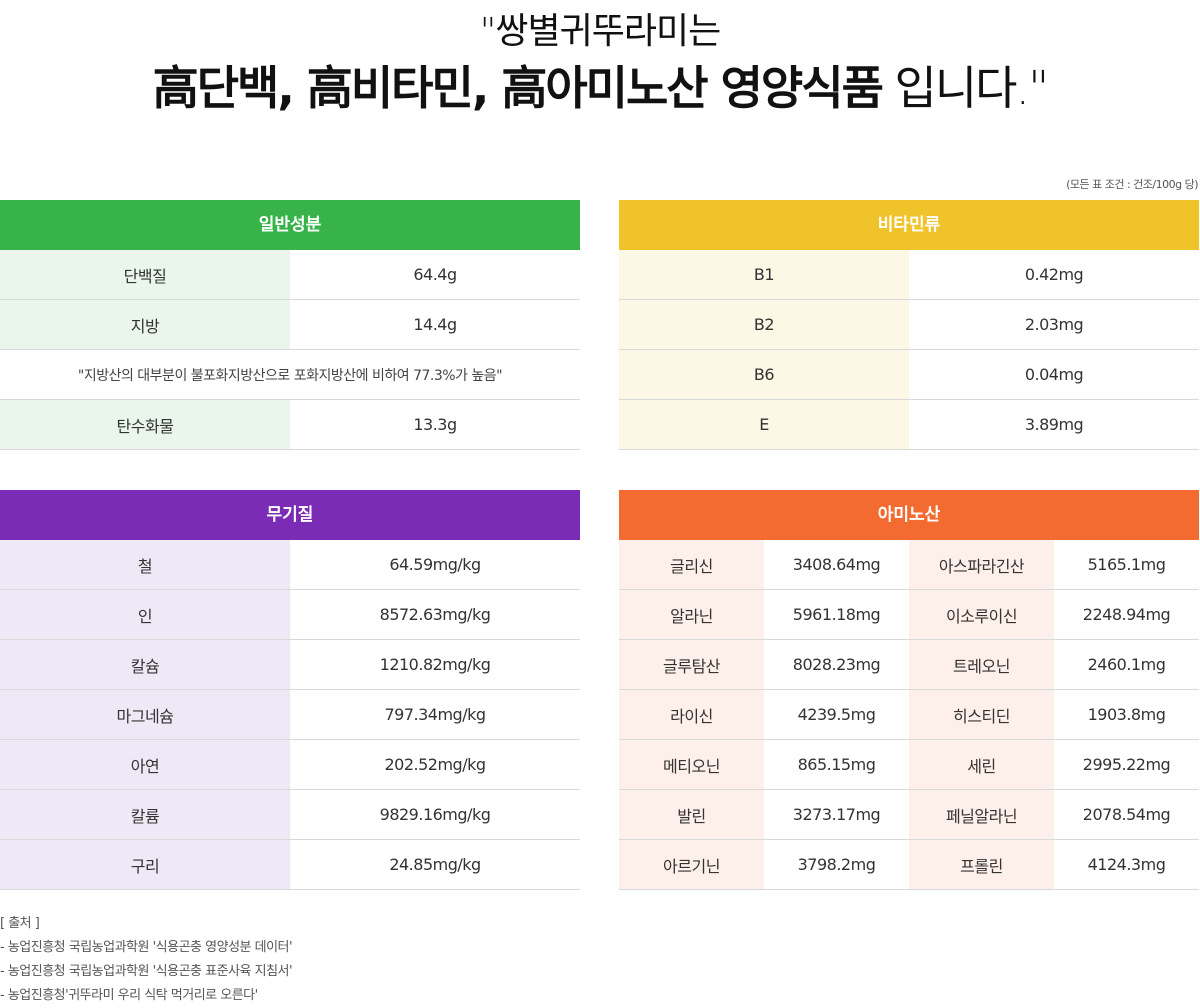 This screenshot has height=1008, width=1200. Describe the element at coordinates (146, 947) in the screenshot. I see `source-item: - 농업진흥청 국립농업과학원 '식용곤충 영양성분 데이터'` at that location.